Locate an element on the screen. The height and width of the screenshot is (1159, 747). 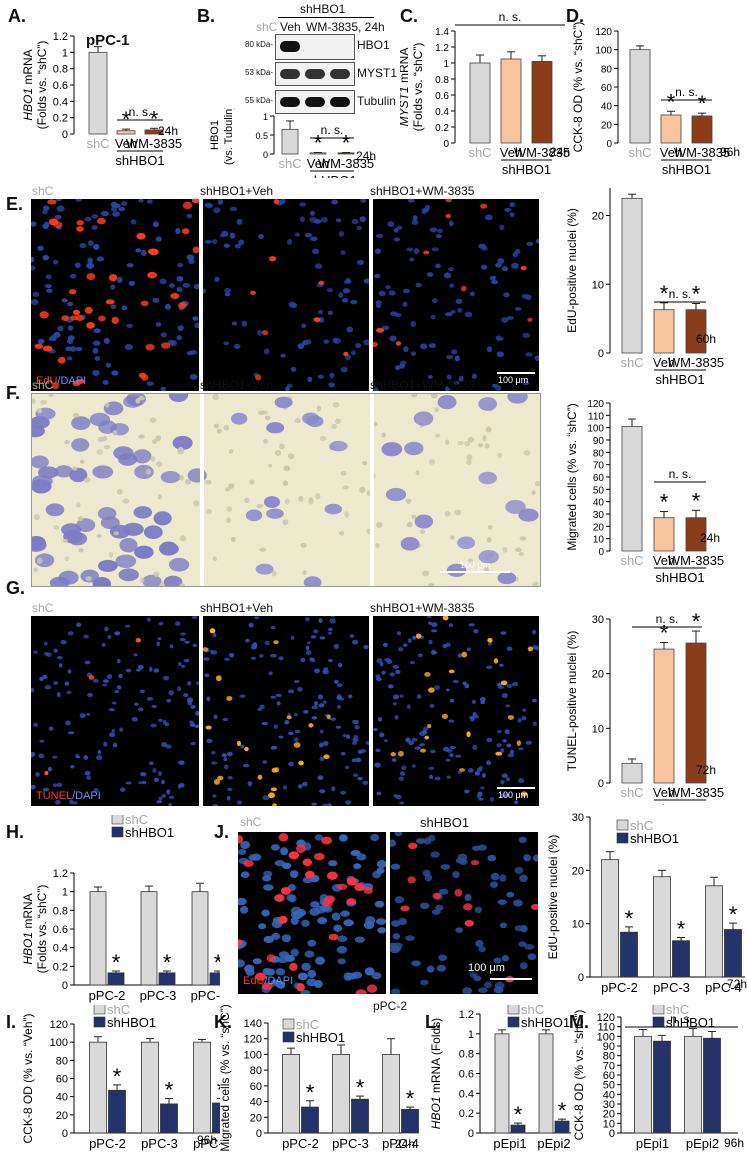
x-label-pepi1: pEpi1 is located at coordinates (652, 1143).